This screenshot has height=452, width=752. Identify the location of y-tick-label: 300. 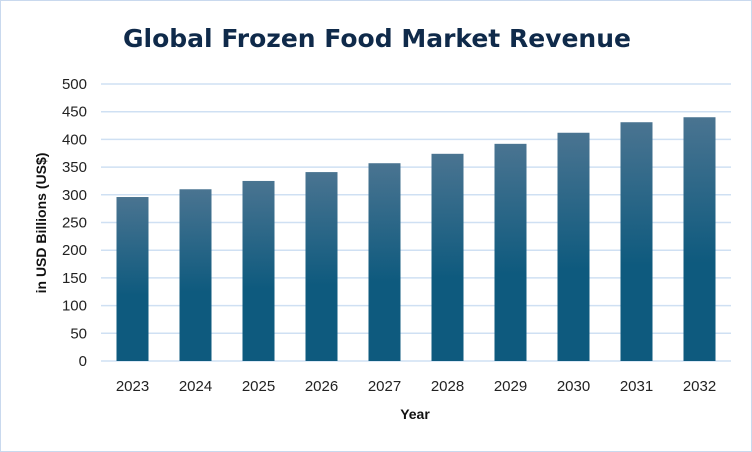
(74, 195).